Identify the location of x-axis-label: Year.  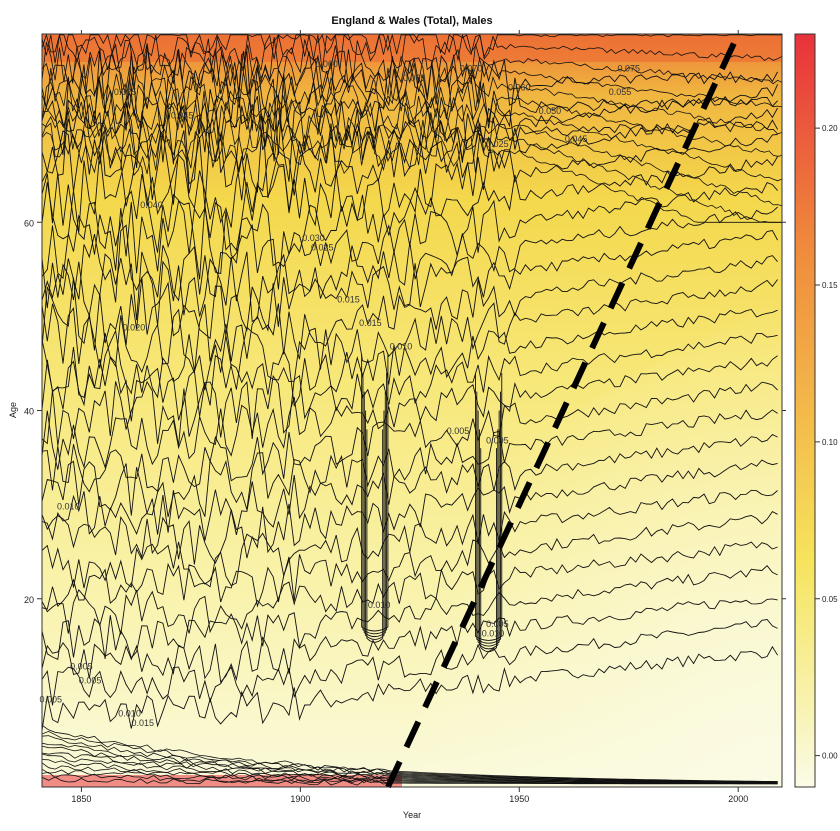
(412, 815).